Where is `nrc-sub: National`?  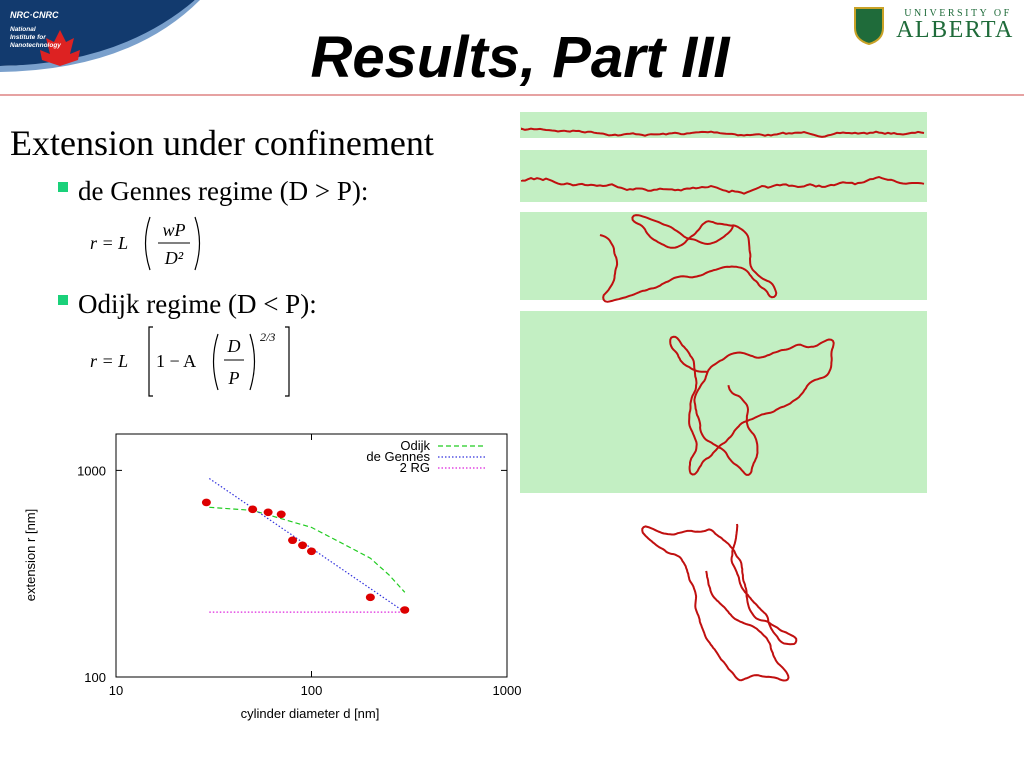 nrc-sub: National is located at coordinates (23, 29).